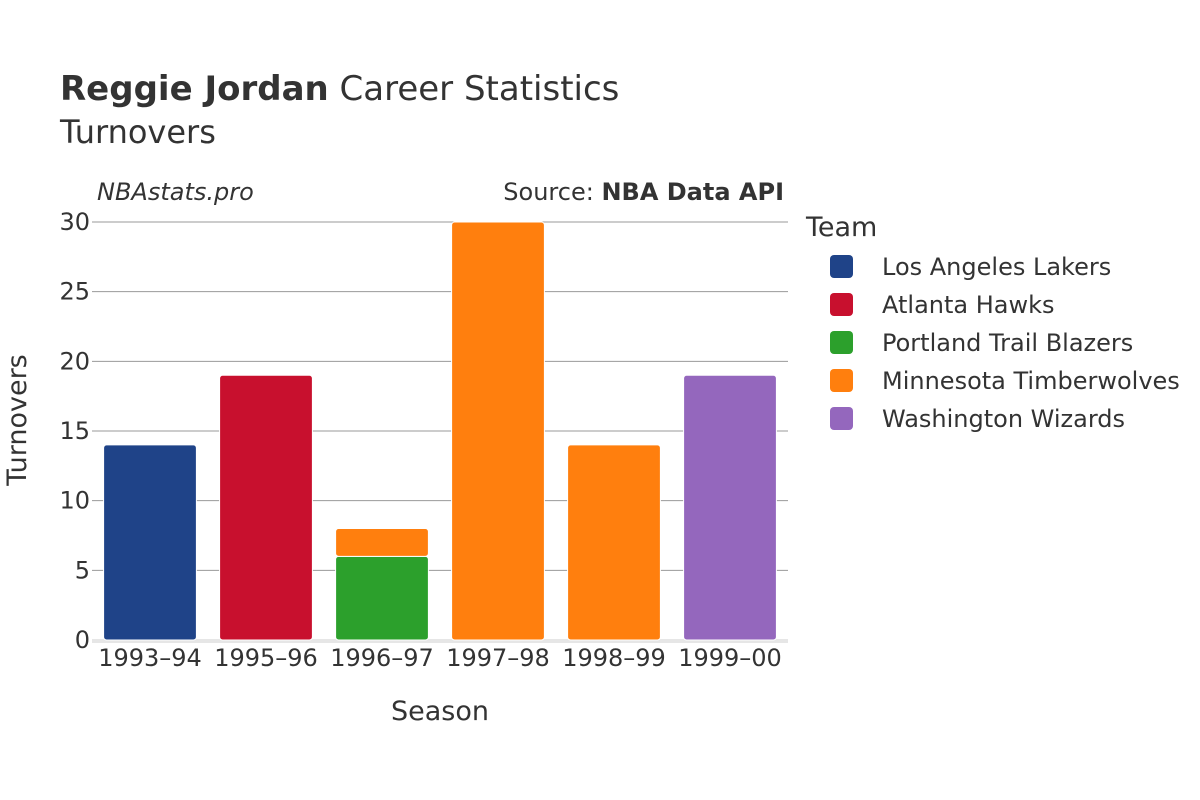 This screenshot has width=1200, height=800. Describe the element at coordinates (266, 658) in the screenshot. I see `x-tick-label: 1995–96` at that location.